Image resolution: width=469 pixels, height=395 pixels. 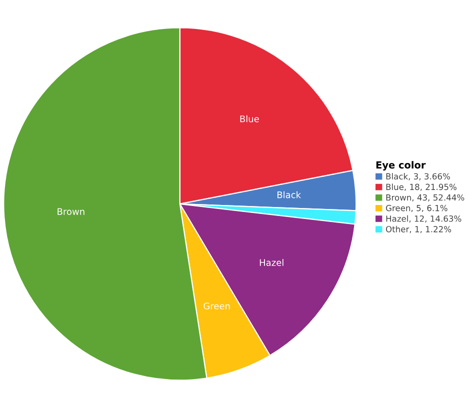 I want to click on legend-label: Other, 1, 1.22%, so click(x=419, y=230).